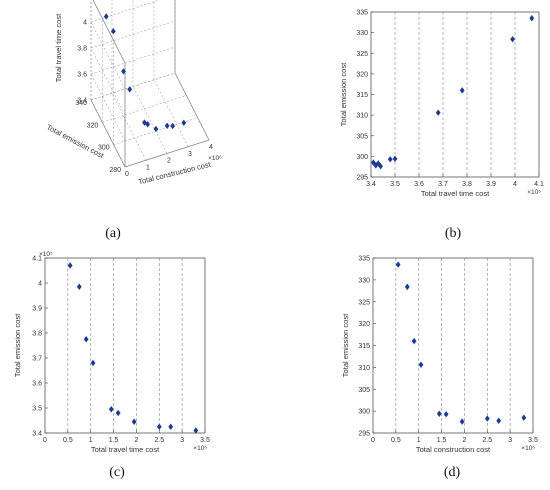 This screenshot has width=550, height=490. I want to click on z-tick-label: 3.8, so click(82, 49).